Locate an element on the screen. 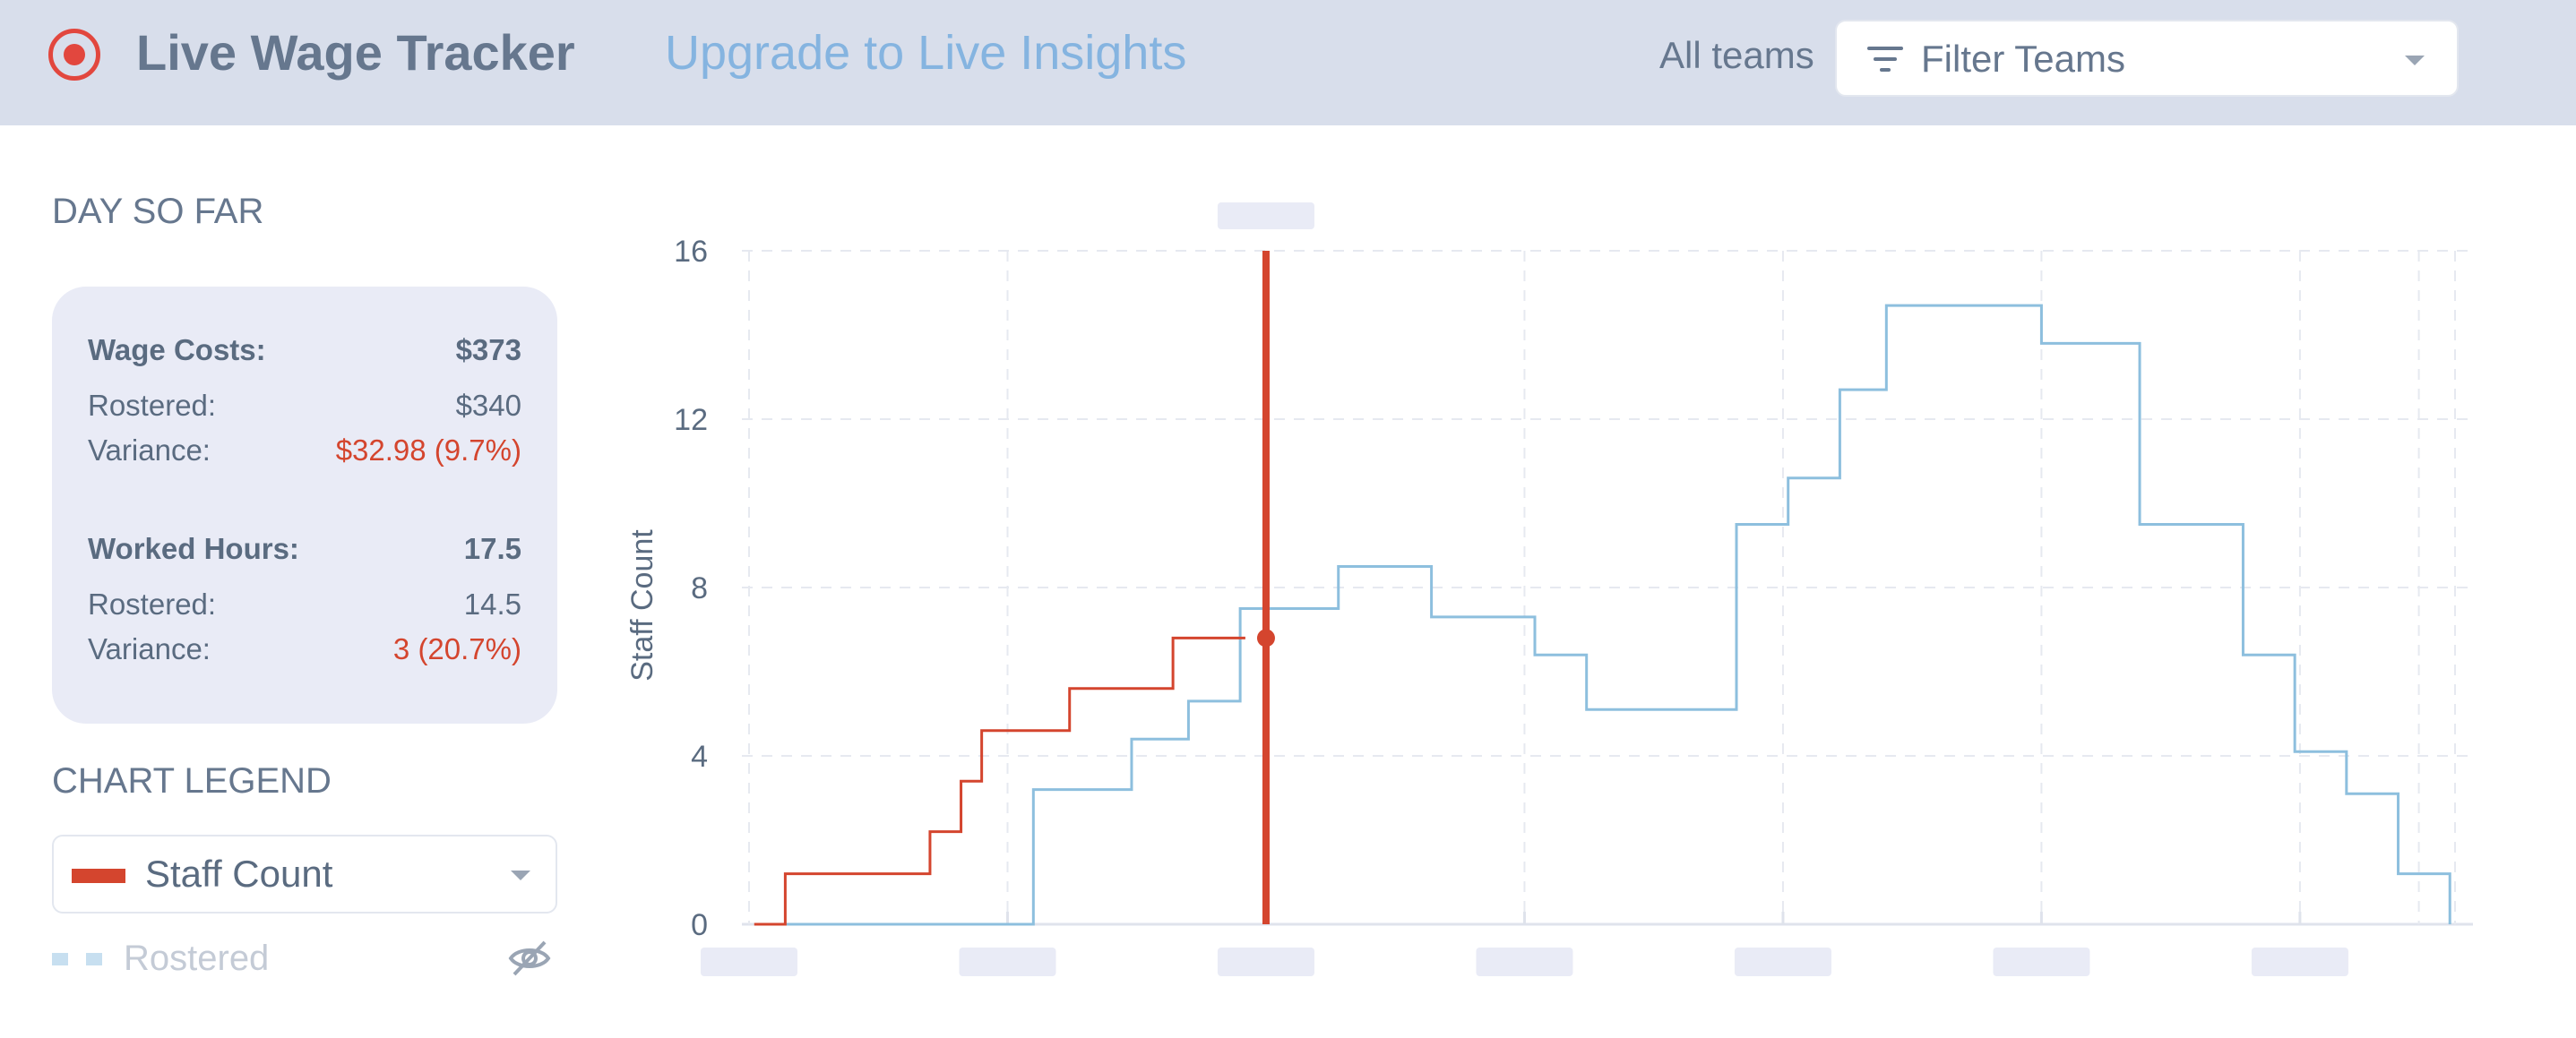 This screenshot has width=2576, height=1038. y-tick-label: 4 is located at coordinates (700, 757).